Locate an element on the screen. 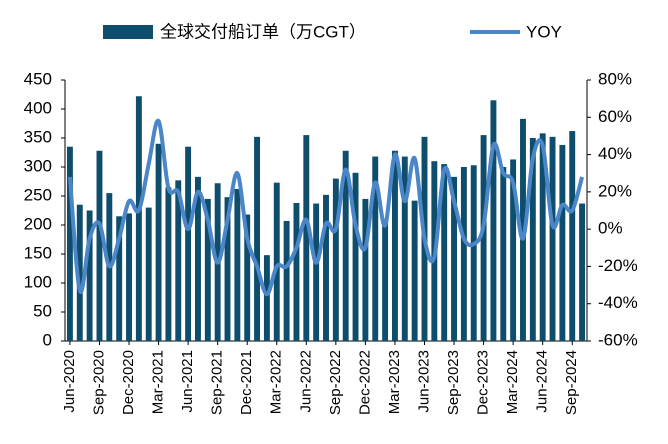  x-tick-label: Mar-2021 is located at coordinates (158, 382).